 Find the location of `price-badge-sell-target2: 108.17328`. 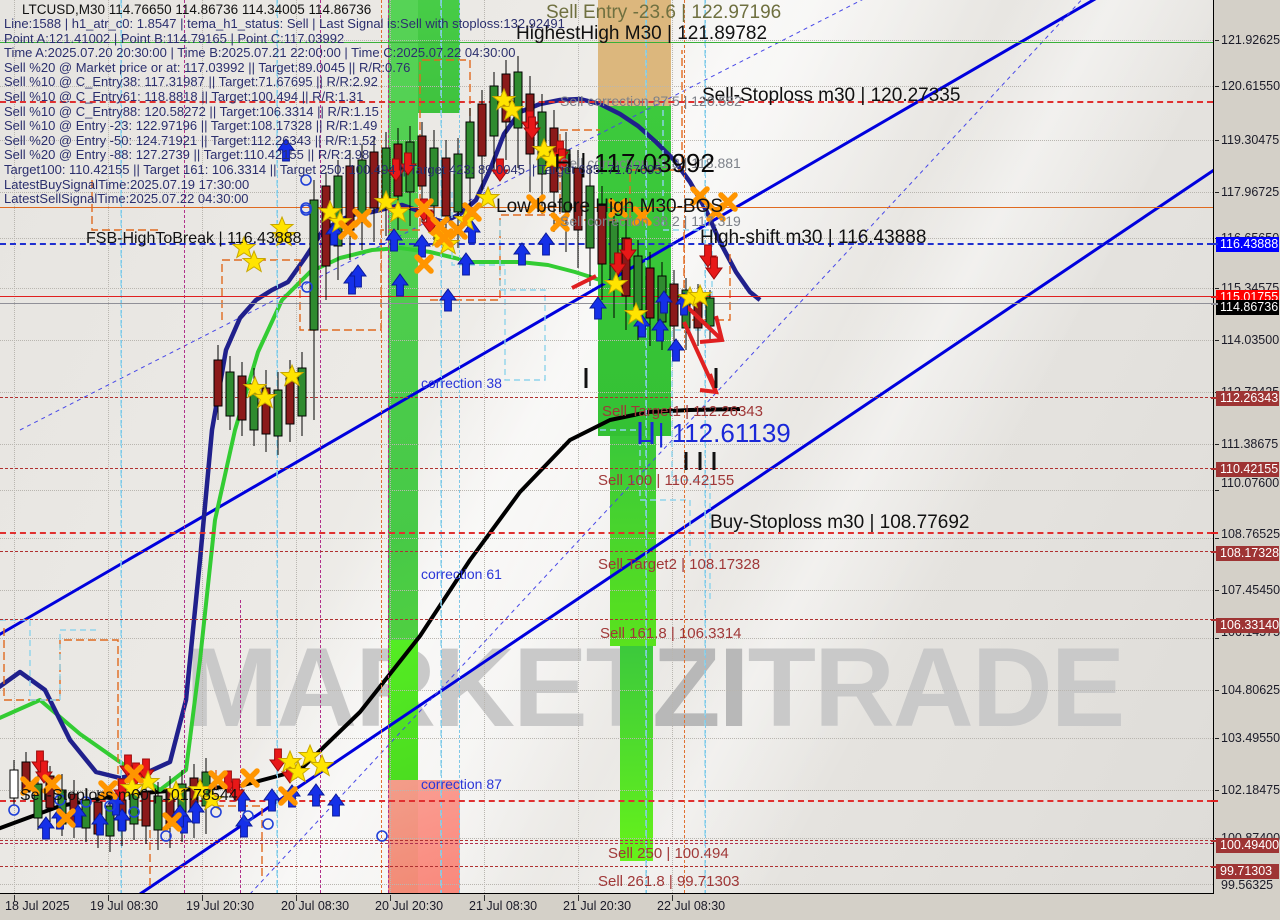

price-badge-sell-target2: 108.17328 is located at coordinates (1247, 553).